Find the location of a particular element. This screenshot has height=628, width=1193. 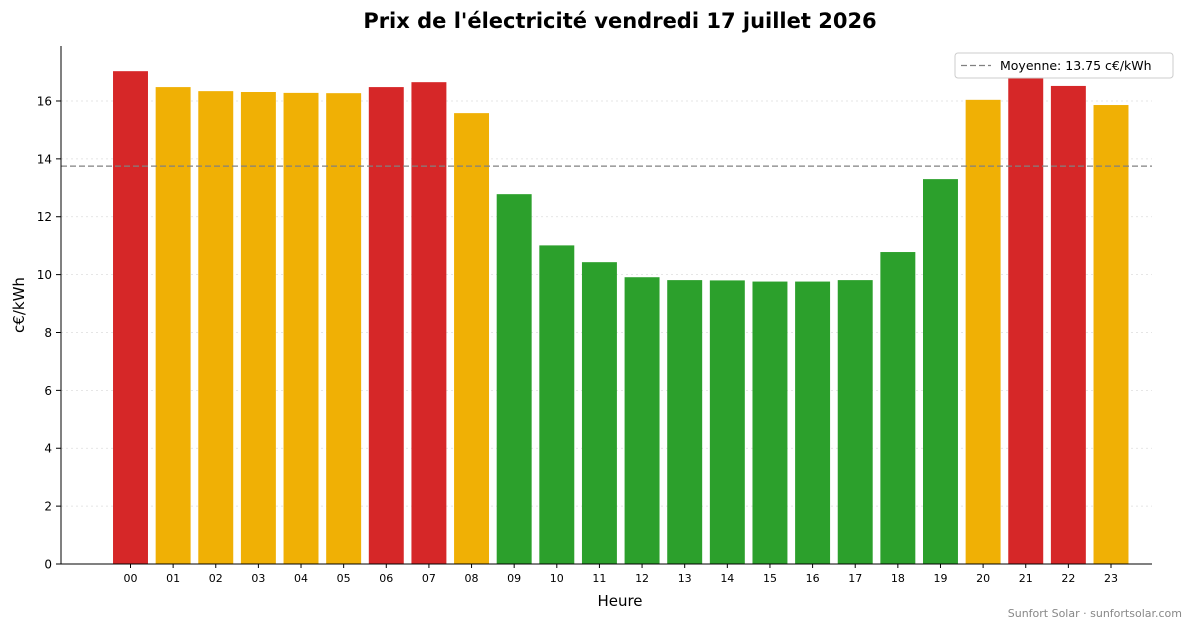

x-tick-label: 23 is located at coordinates (1111, 578).